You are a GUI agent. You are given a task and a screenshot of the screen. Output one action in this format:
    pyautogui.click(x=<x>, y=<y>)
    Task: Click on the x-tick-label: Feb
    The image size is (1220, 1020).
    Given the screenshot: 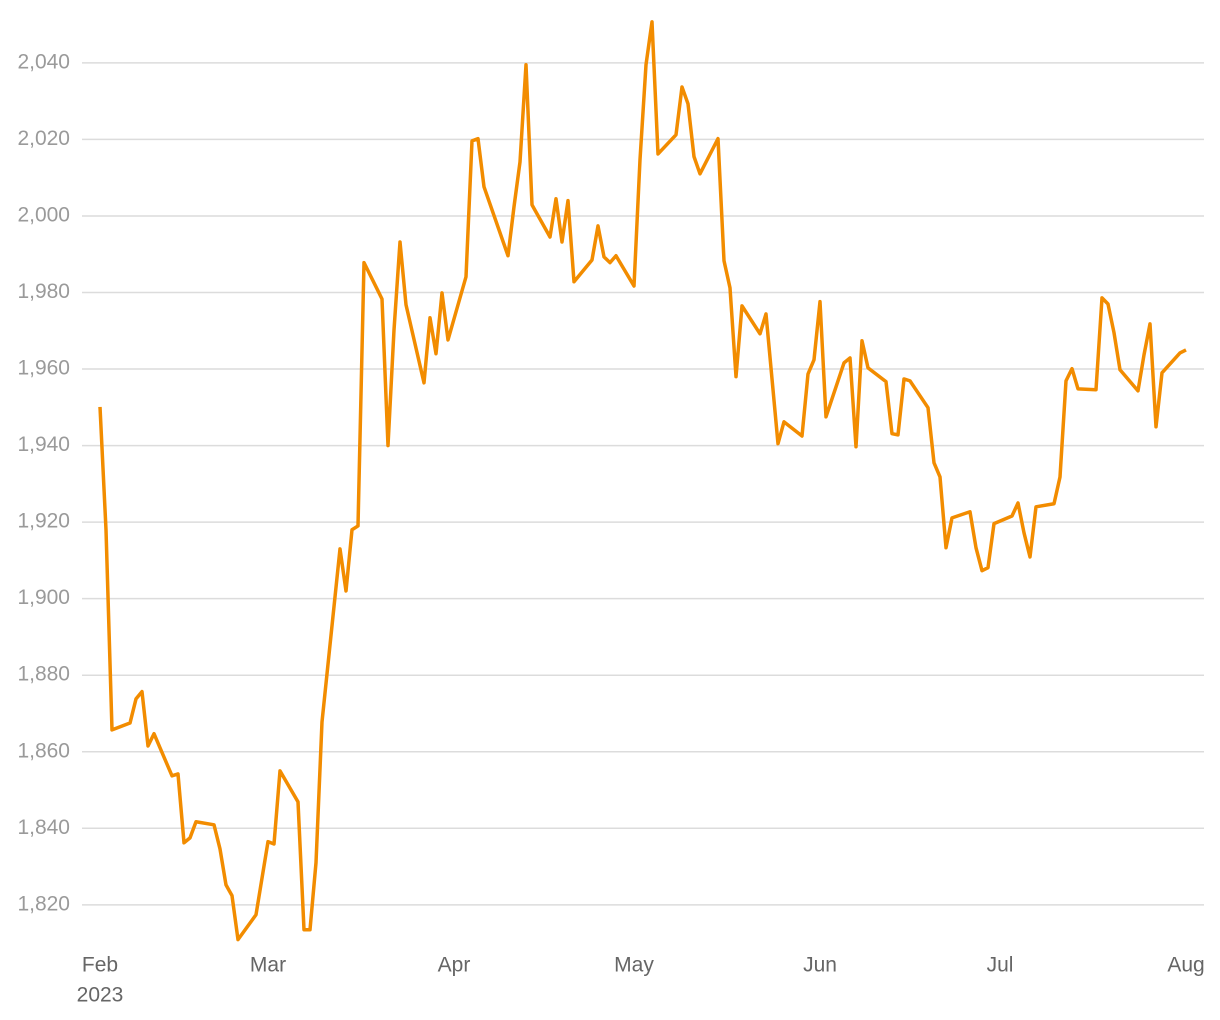 What is the action you would take?
    pyautogui.click(x=100, y=965)
    